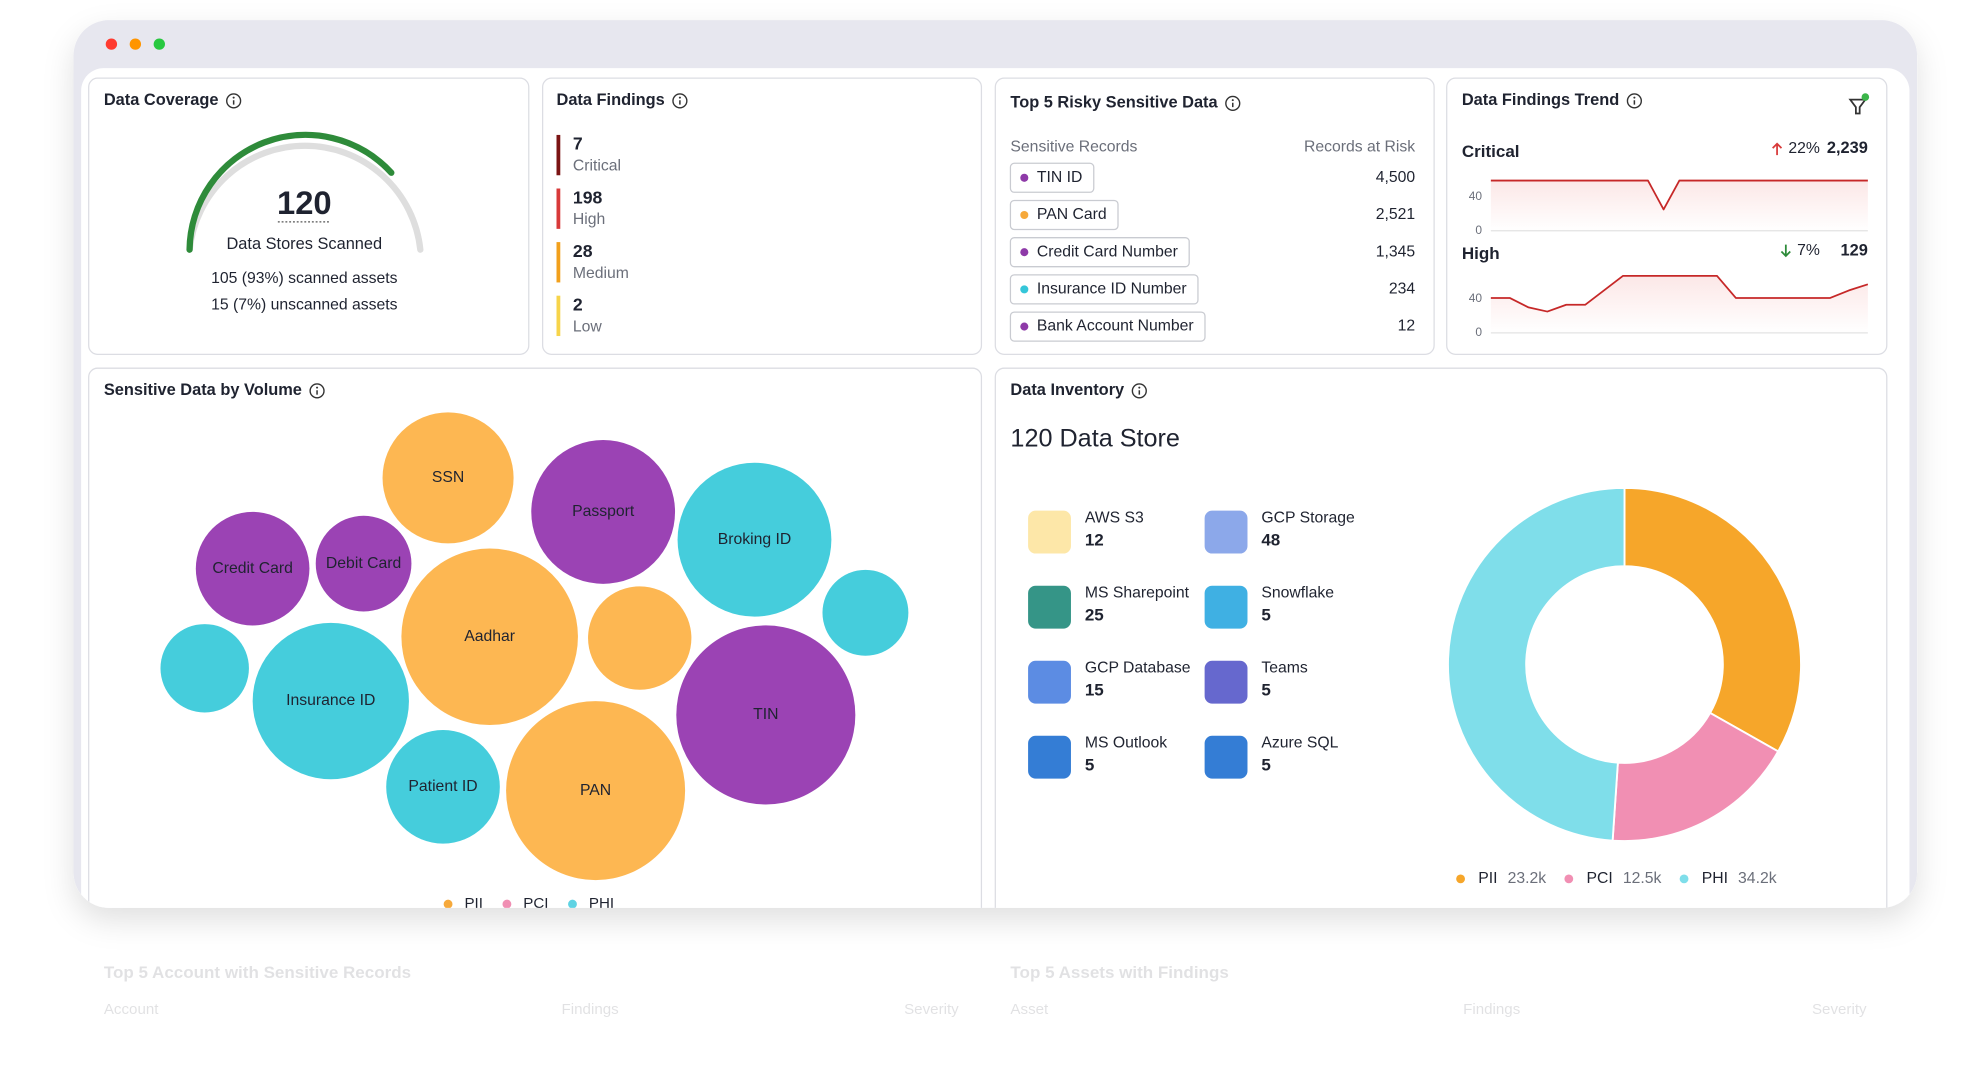 This screenshot has height=1068, width=1978. I want to click on panel-name: Critical, so click(1491, 151).